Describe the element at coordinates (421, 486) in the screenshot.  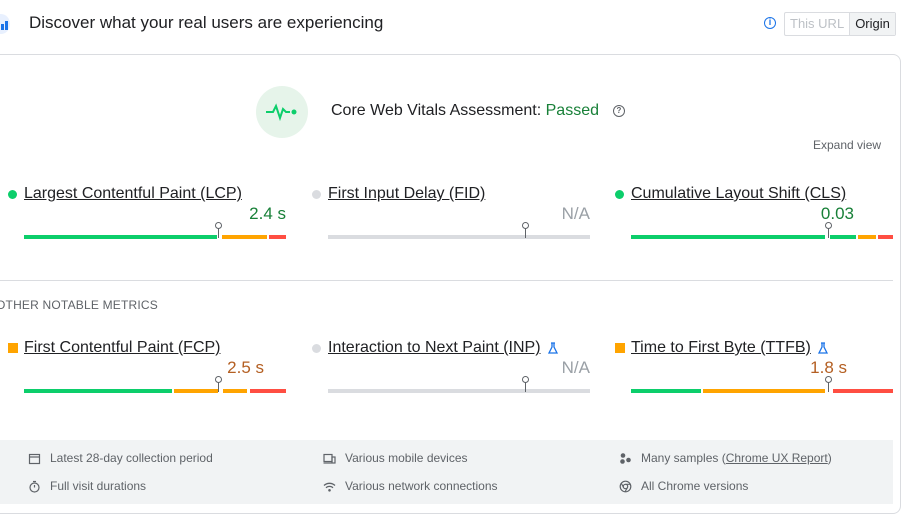
I see `footer-network-text: Various network connections` at that location.